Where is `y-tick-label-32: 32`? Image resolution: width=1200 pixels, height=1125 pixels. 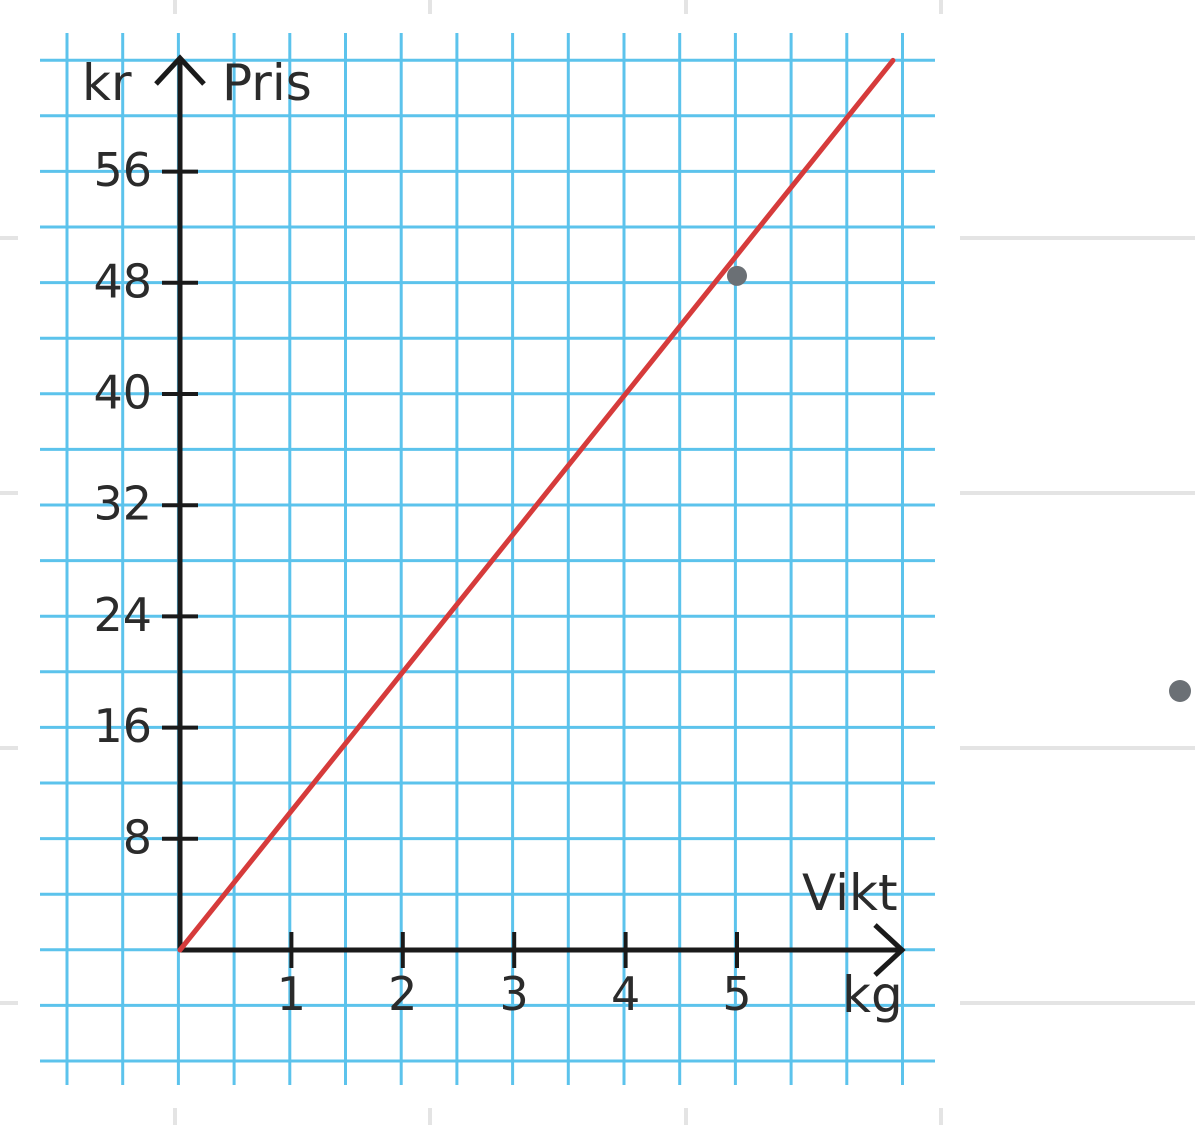 y-tick-label-32: 32 is located at coordinates (122, 504).